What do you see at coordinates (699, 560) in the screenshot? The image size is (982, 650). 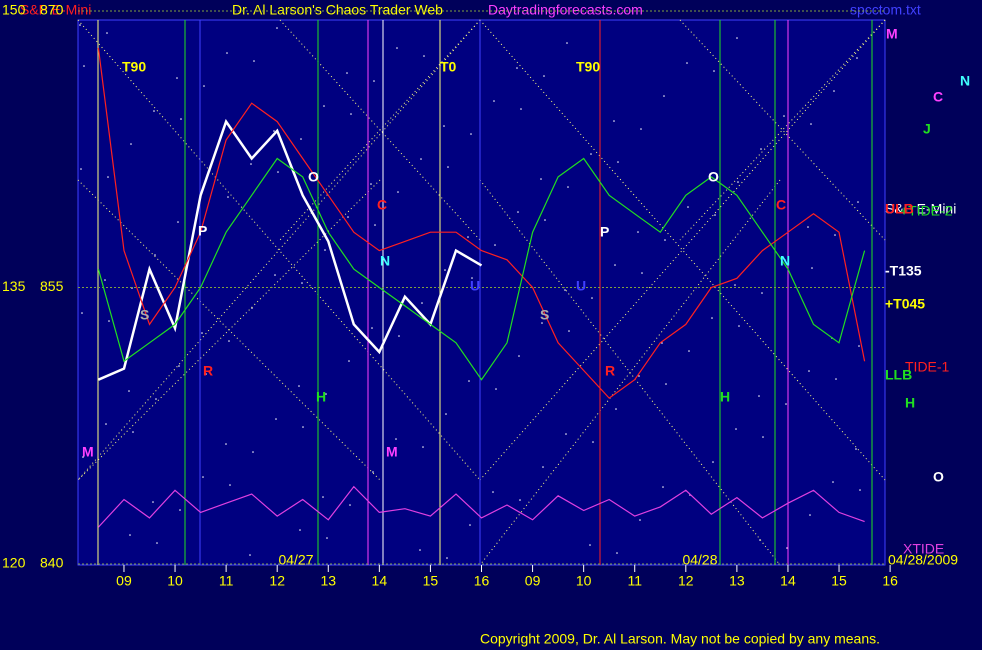 I see `date-label: 04/28` at bounding box center [699, 560].